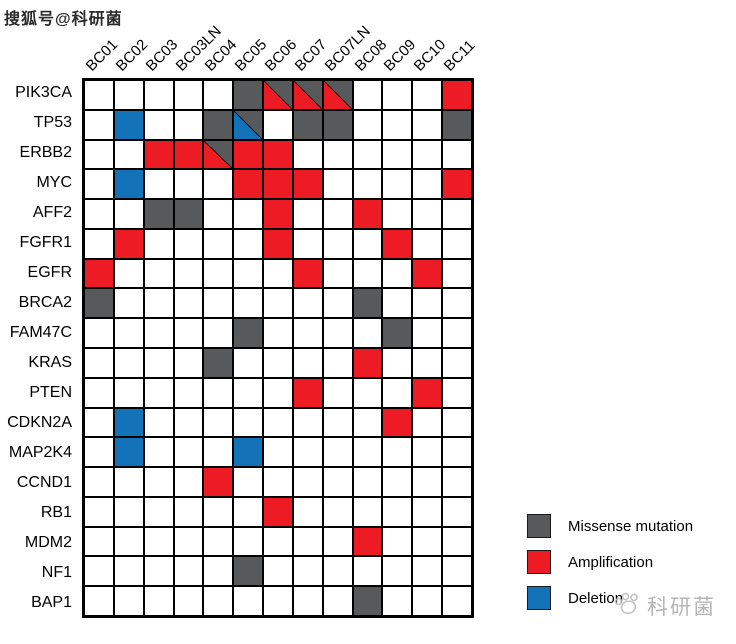  What do you see at coordinates (278, 154) in the screenshot?
I see `cell-ERBB2-BC06` at bounding box center [278, 154].